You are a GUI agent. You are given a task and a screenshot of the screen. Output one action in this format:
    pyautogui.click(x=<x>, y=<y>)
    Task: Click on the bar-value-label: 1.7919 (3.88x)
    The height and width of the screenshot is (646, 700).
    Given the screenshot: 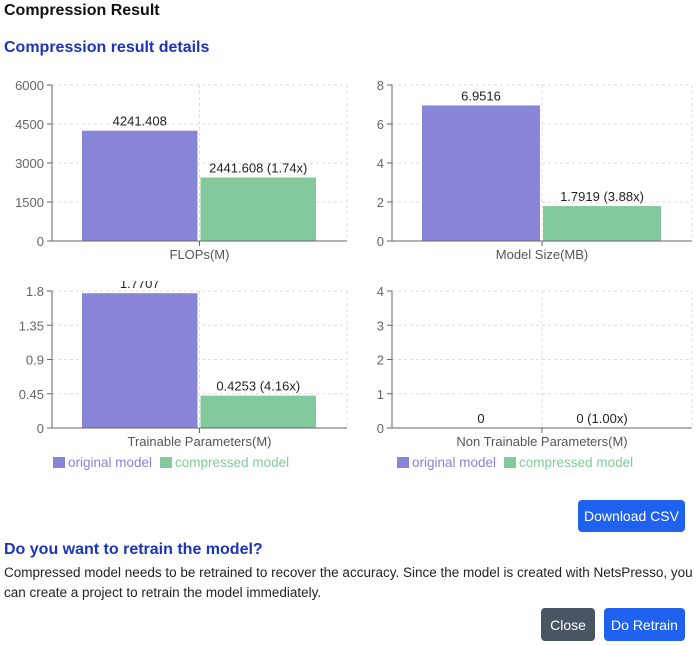 What is the action you would take?
    pyautogui.click(x=602, y=196)
    